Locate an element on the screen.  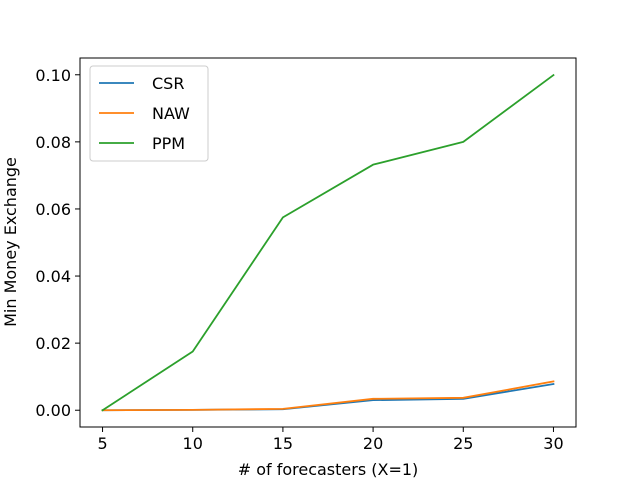
x-axis-label: # of forecasters (X=1) is located at coordinates (328, 469).